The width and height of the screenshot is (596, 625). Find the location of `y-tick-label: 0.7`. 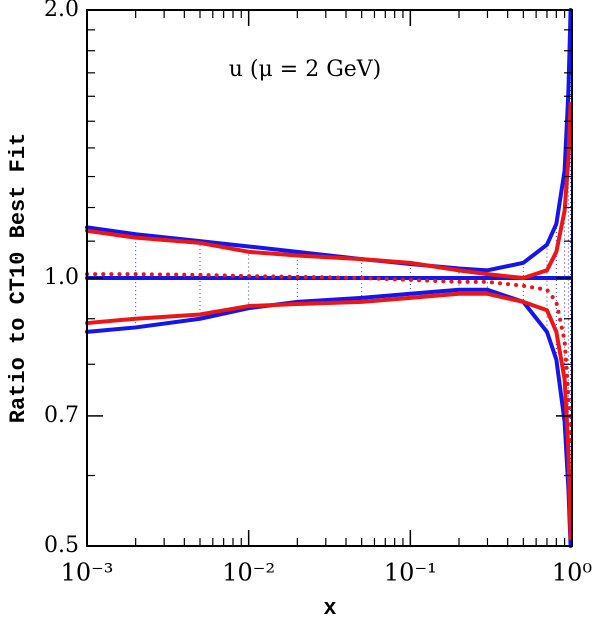

y-tick-label: 0.7 is located at coordinates (61, 415).